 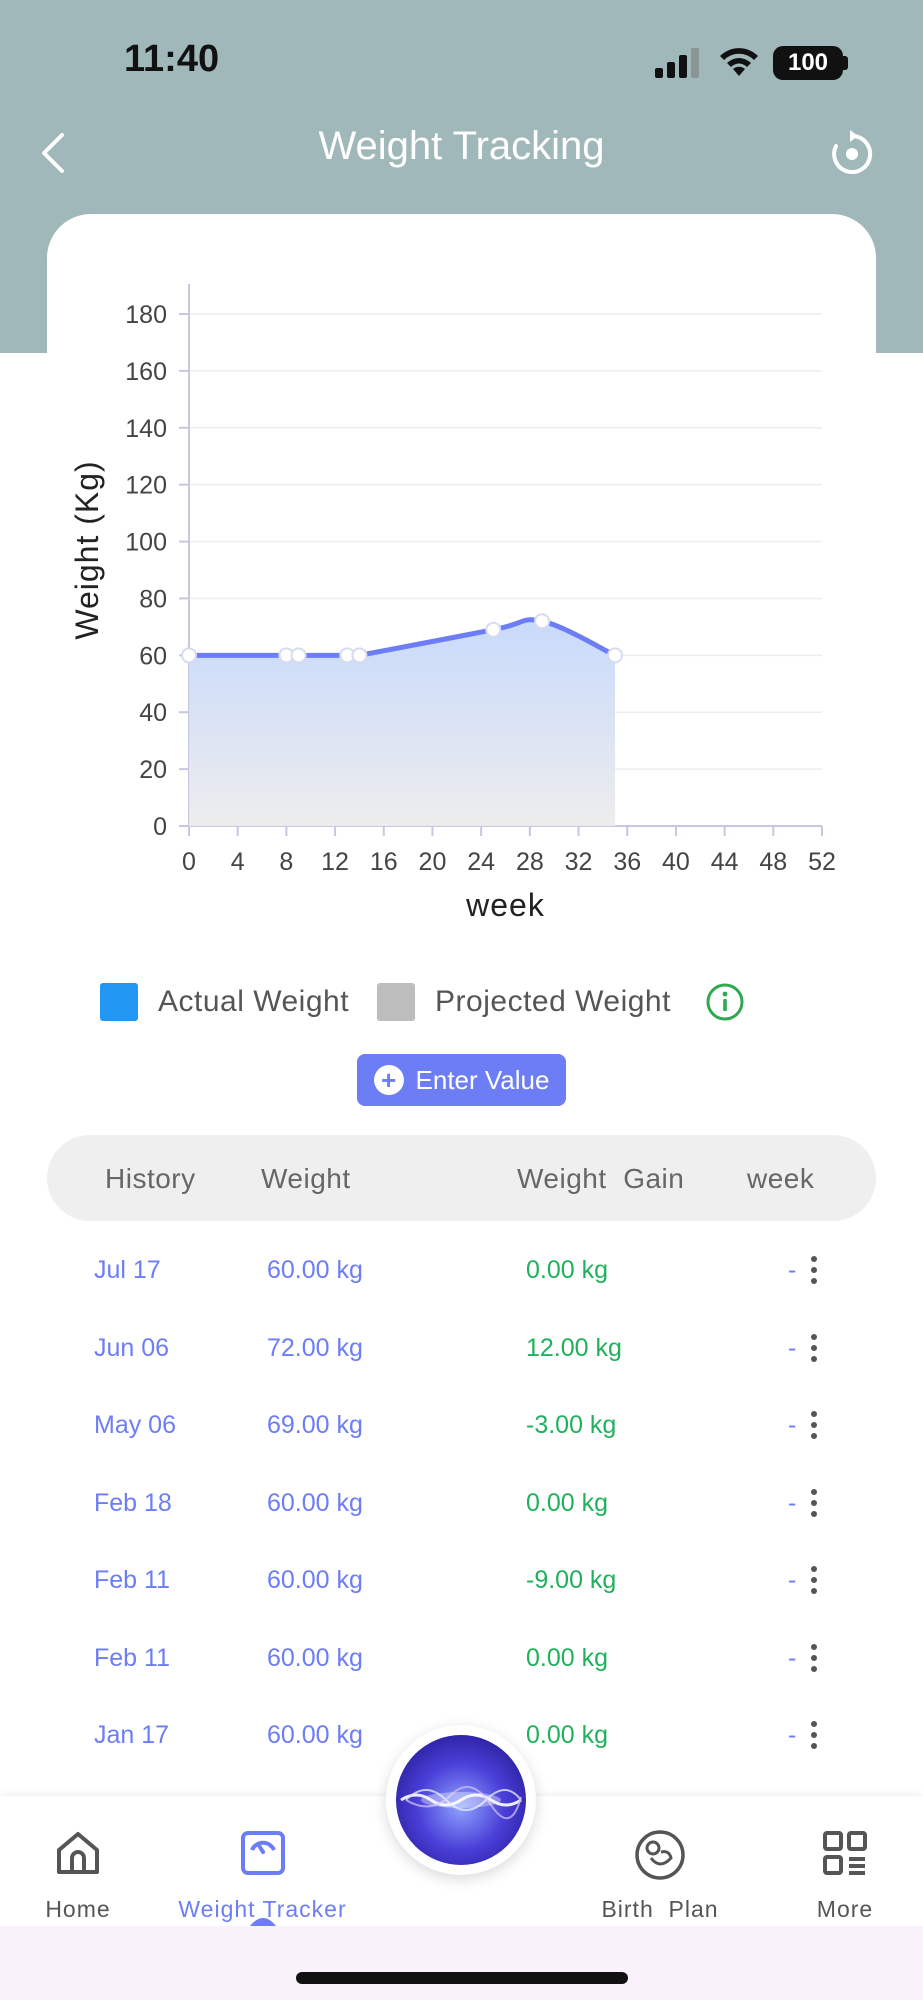 What do you see at coordinates (461, 1178) in the screenshot?
I see `history-table-header: History Weight Weight Gain week` at bounding box center [461, 1178].